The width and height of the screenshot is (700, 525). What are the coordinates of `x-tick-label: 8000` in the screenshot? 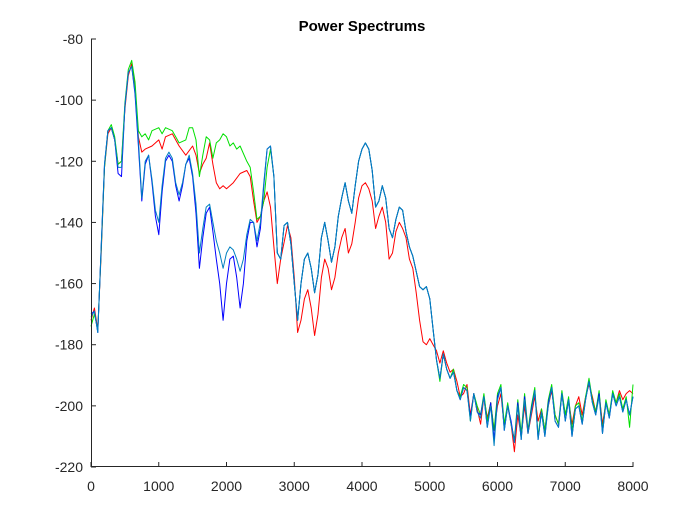 It's located at (632, 486).